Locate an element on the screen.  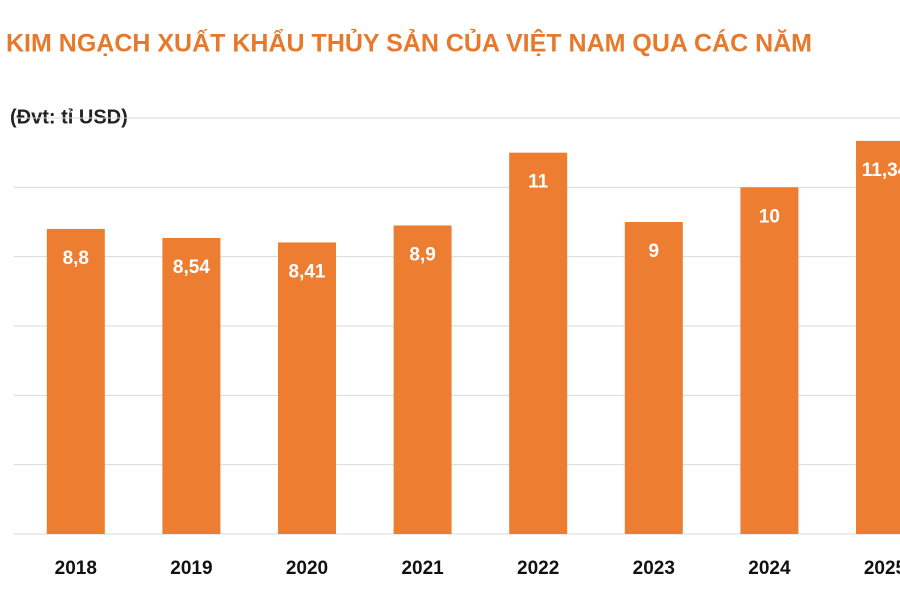
value-label: 10 is located at coordinates (769, 216).